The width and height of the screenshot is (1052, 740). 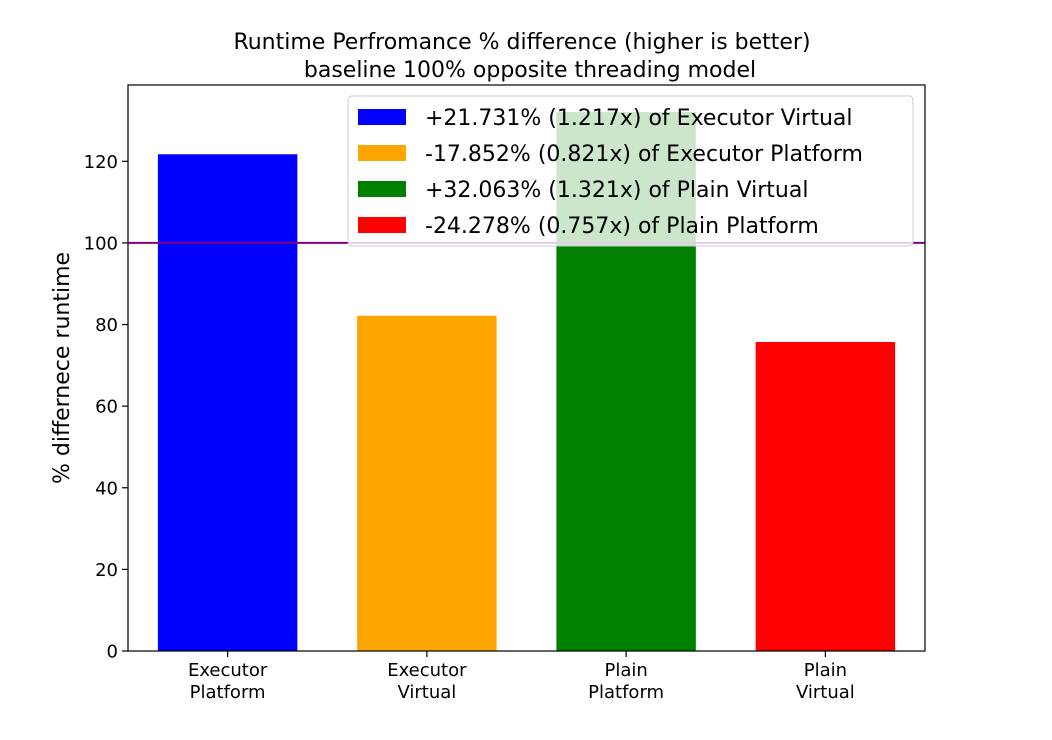 I want to click on x-tick-label-0-0: Executor, so click(x=228, y=670).